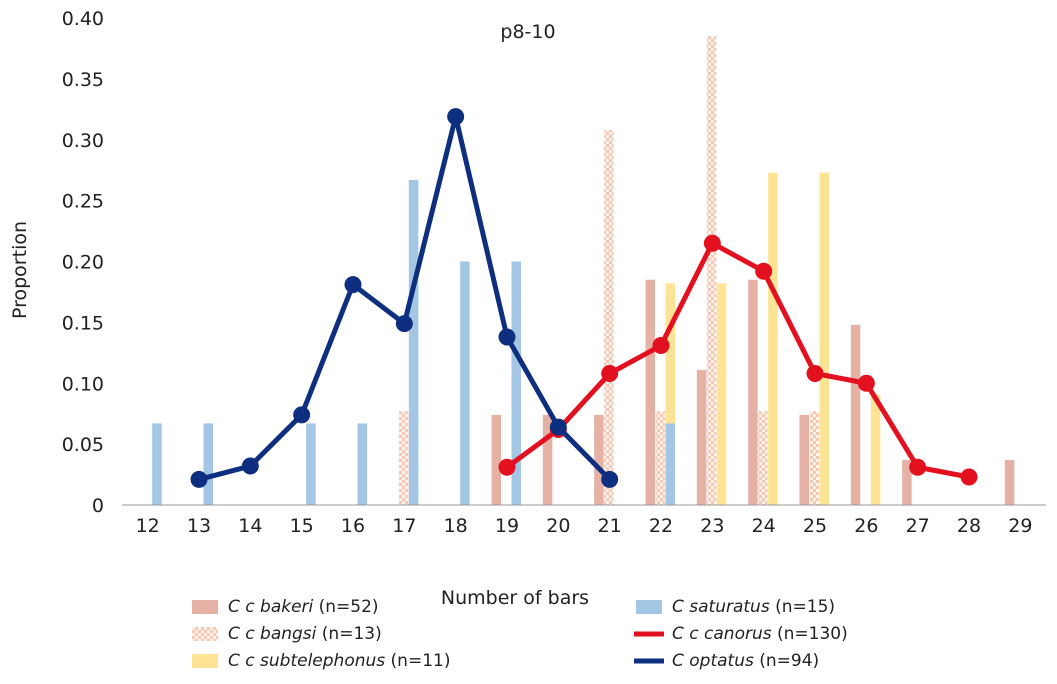 This screenshot has width=1057, height=684. What do you see at coordinates (353, 526) in the screenshot?
I see `x-tick-label: 16` at bounding box center [353, 526].